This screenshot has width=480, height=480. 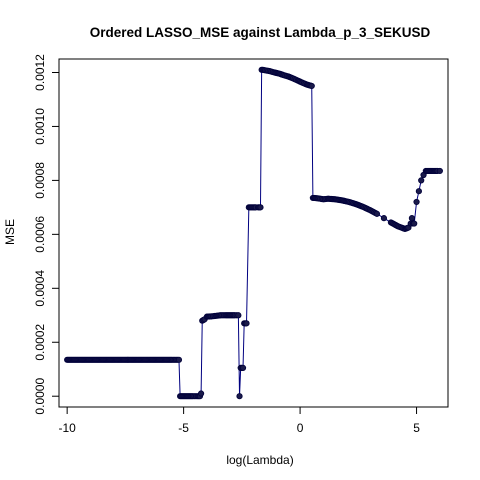 What do you see at coordinates (40, 72) in the screenshot?
I see `y-tick-label: 0.0012` at bounding box center [40, 72].